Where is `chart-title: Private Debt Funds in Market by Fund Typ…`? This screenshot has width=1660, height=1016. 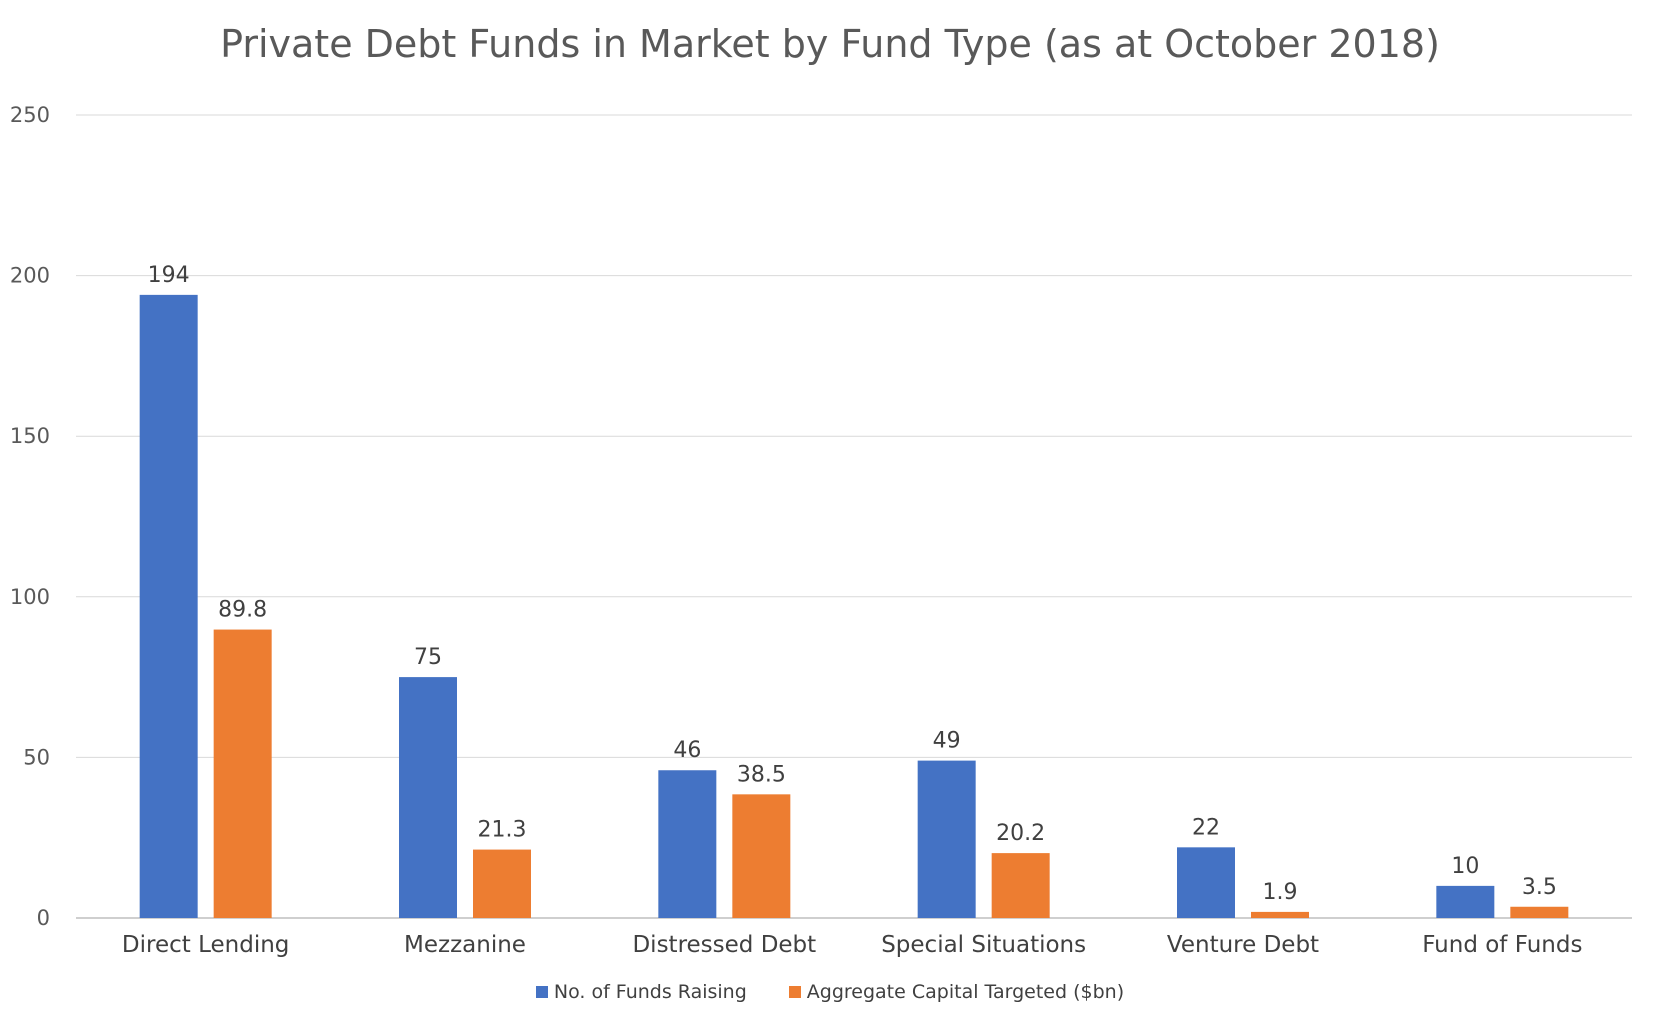 chart-title: Private Debt Funds in Market by Fund Typ… is located at coordinates (830, 44).